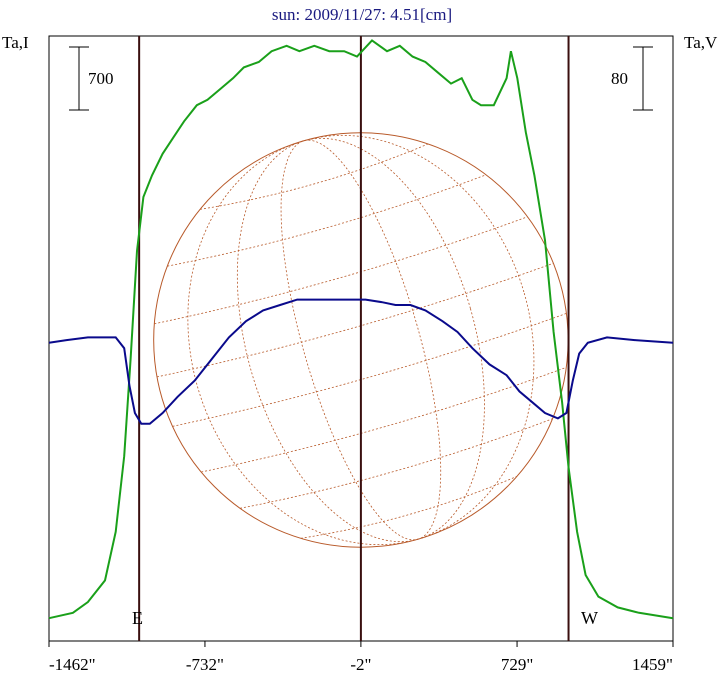 This screenshot has height=676, width=725. I want to click on right-axis-label: Ta,V, so click(701, 42).